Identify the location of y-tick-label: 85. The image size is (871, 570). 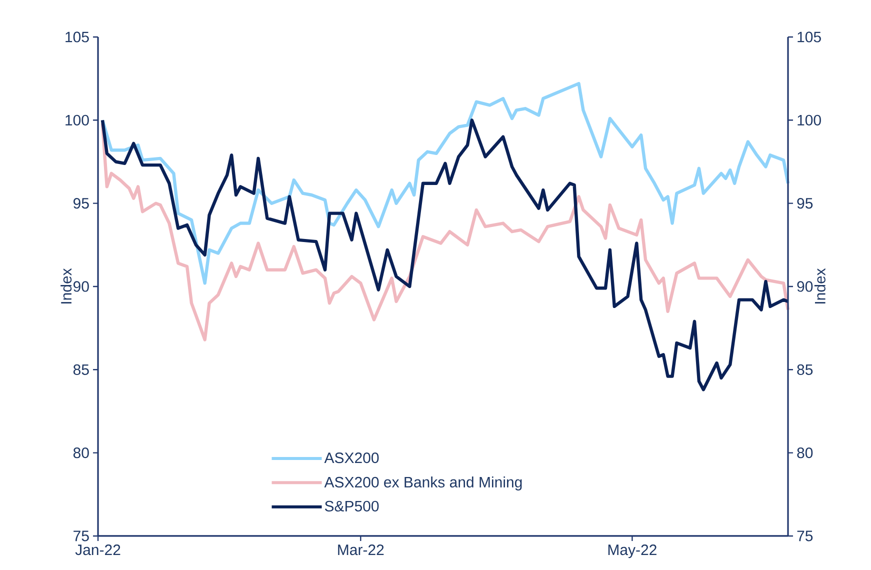
(81, 369).